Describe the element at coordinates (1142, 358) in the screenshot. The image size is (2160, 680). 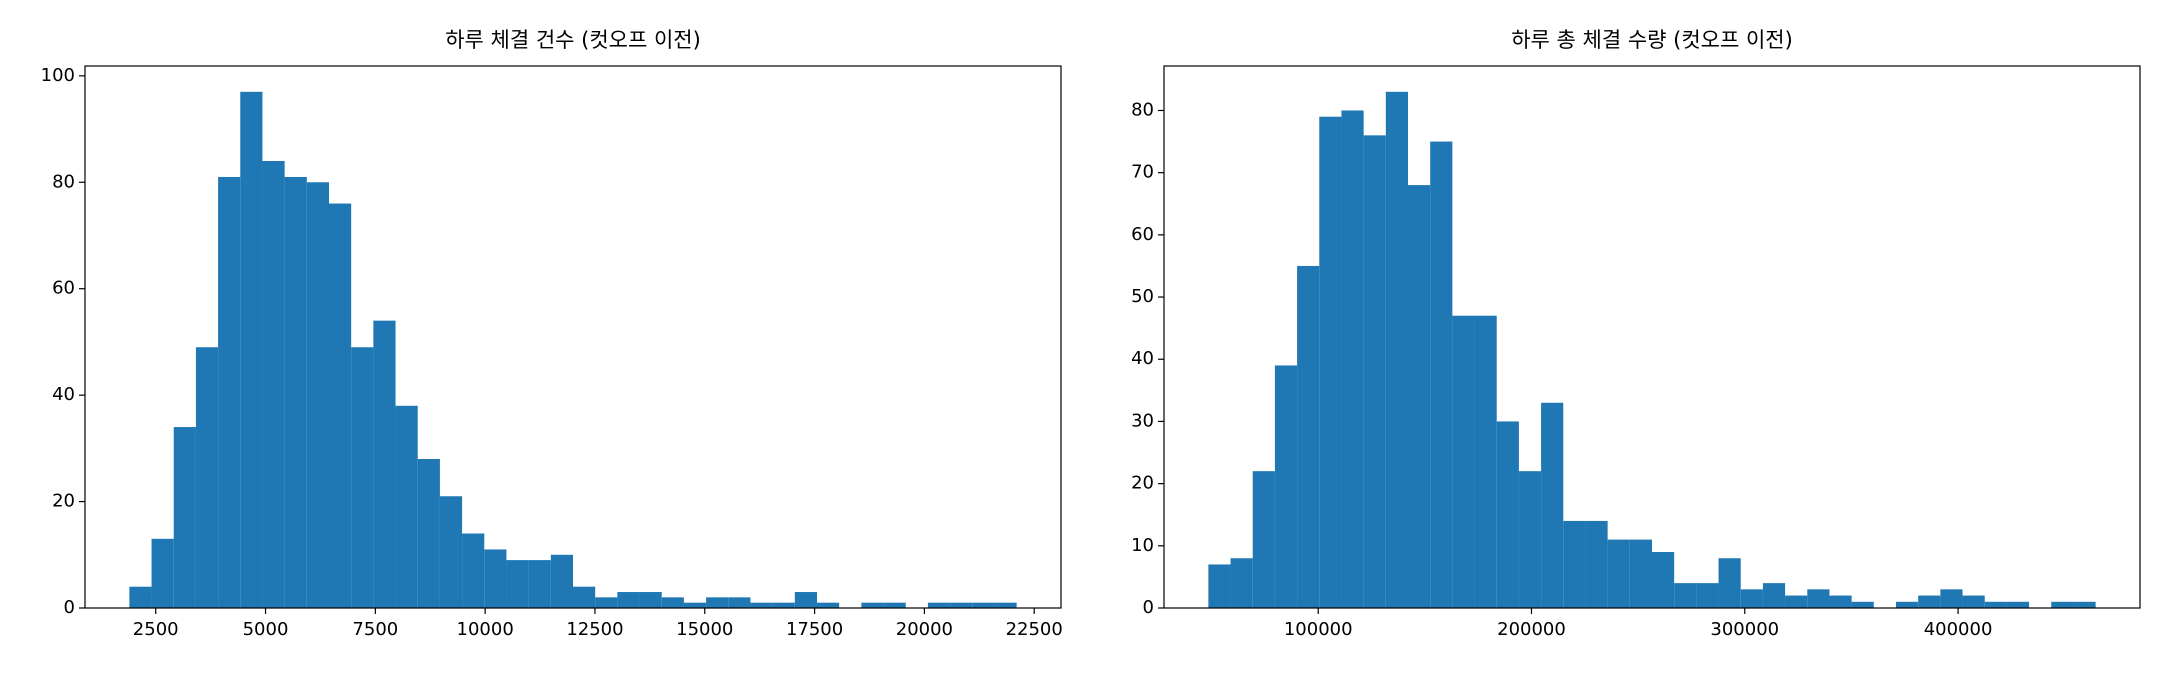
I see `y-tick-label: 40` at that location.